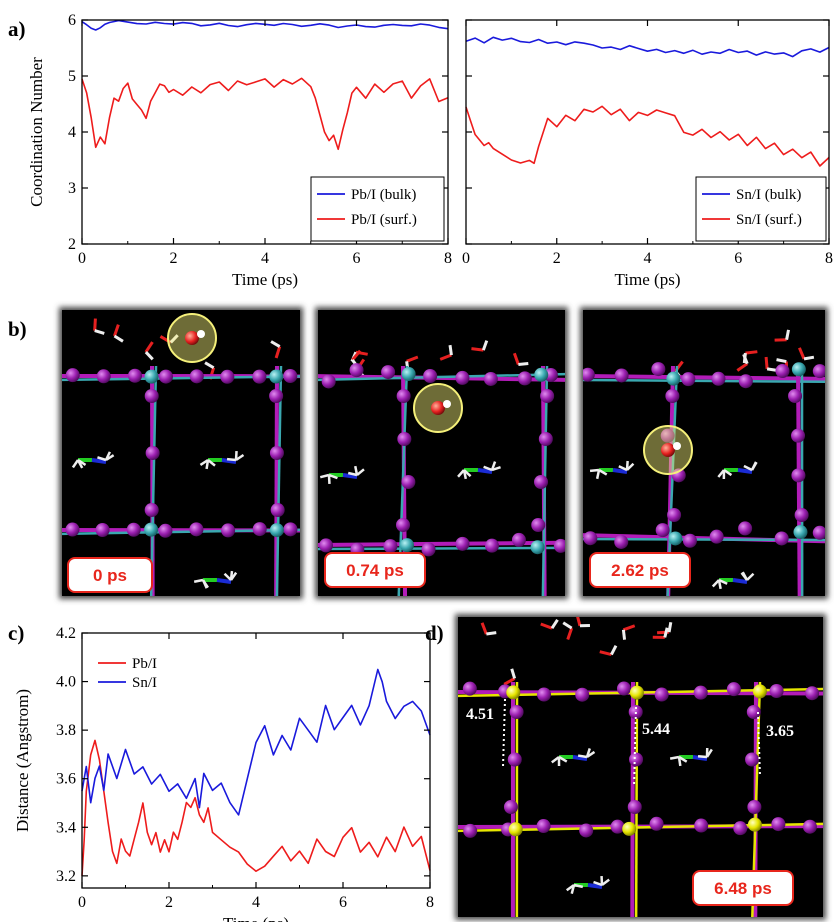  I want to click on distance-label-1: 4.51, so click(480, 714).